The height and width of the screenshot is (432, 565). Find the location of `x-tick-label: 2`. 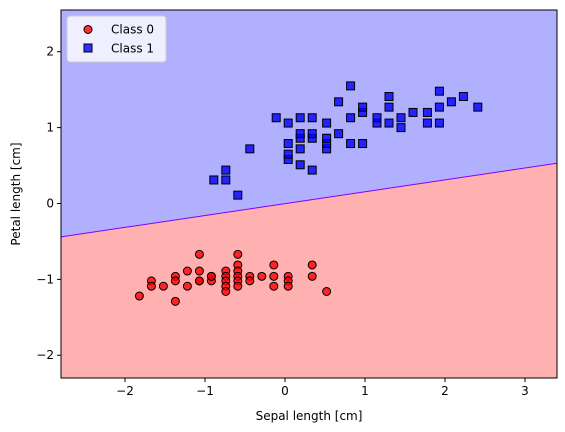

x-tick-label: 2 is located at coordinates (445, 391).